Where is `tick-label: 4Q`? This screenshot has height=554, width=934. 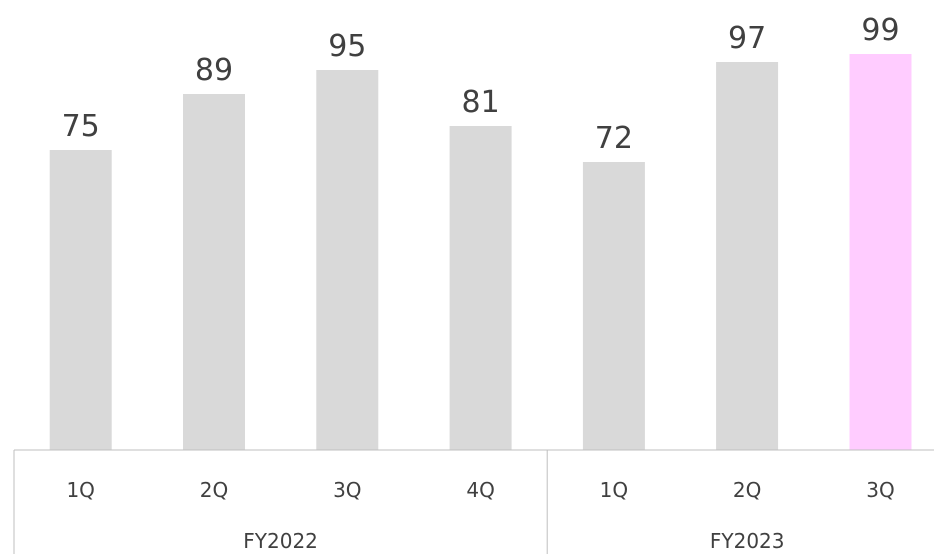
tick-label: 4Q is located at coordinates (480, 490).